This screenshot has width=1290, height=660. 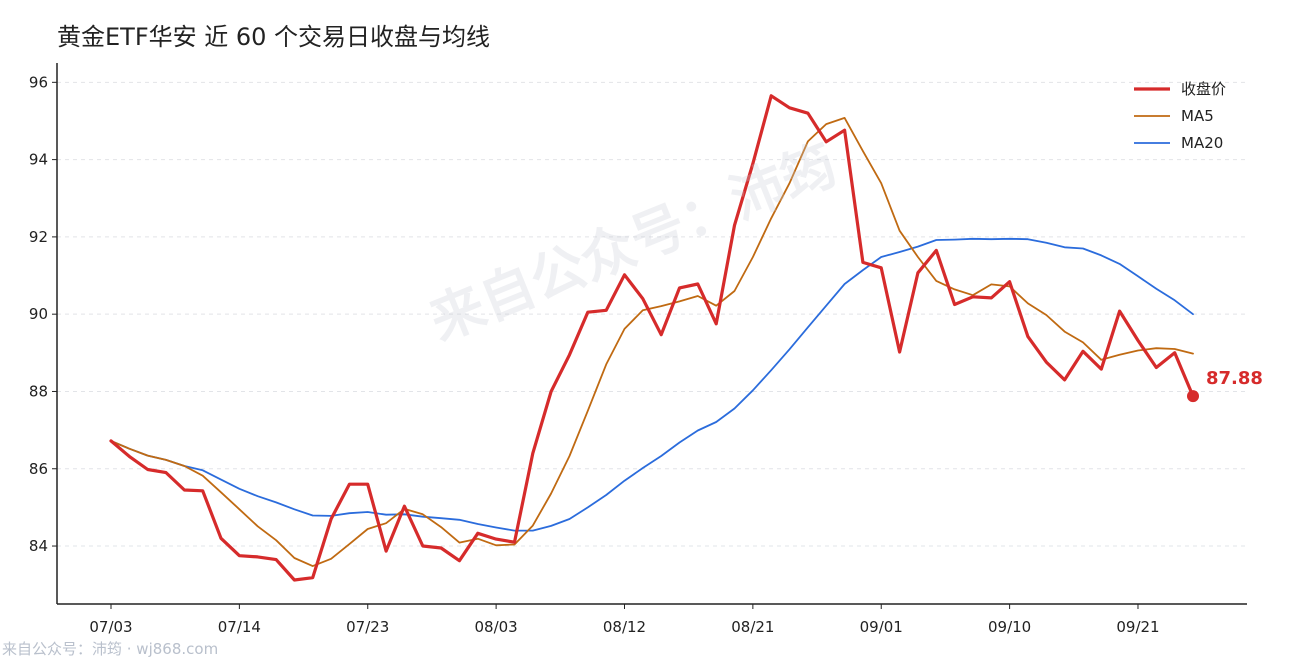 What do you see at coordinates (881, 627) in the screenshot?
I see `x-tick-label: 09/01` at bounding box center [881, 627].